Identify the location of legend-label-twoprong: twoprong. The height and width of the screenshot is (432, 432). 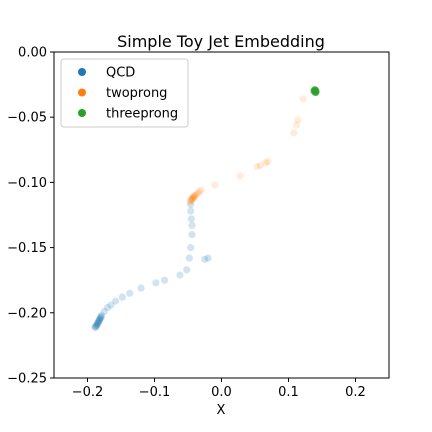
(136, 93).